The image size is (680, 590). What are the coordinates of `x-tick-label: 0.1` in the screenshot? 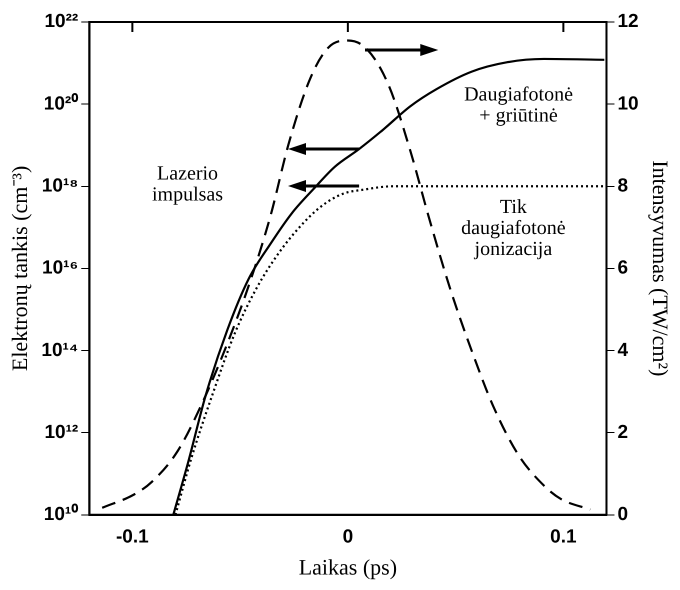 It's located at (563, 537).